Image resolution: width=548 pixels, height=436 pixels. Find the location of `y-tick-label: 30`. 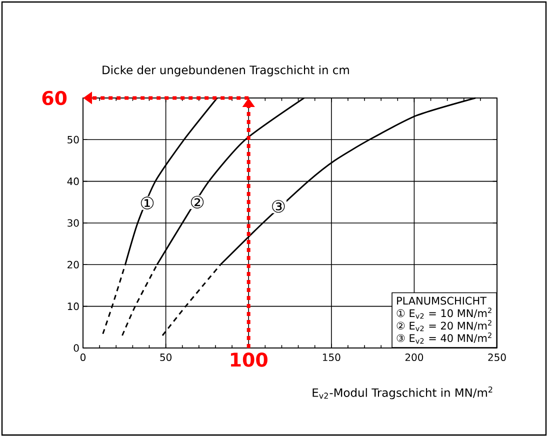

y-tick-label: 30 is located at coordinates (73, 223).